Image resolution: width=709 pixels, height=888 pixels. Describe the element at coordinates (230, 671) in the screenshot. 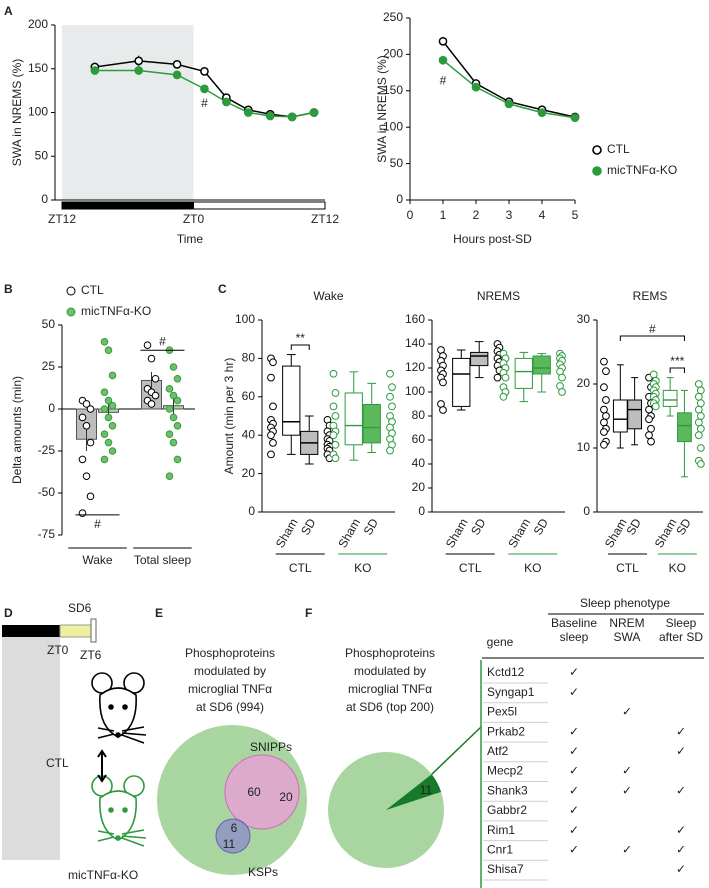

I see `venn-title: modulated by` at that location.